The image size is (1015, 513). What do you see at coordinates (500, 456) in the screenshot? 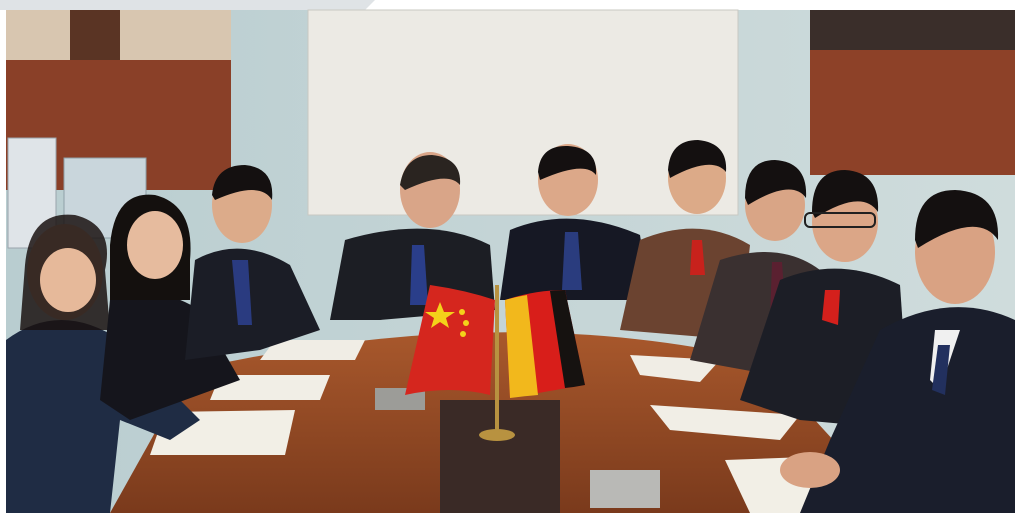
I see `table-inlay` at bounding box center [500, 456].